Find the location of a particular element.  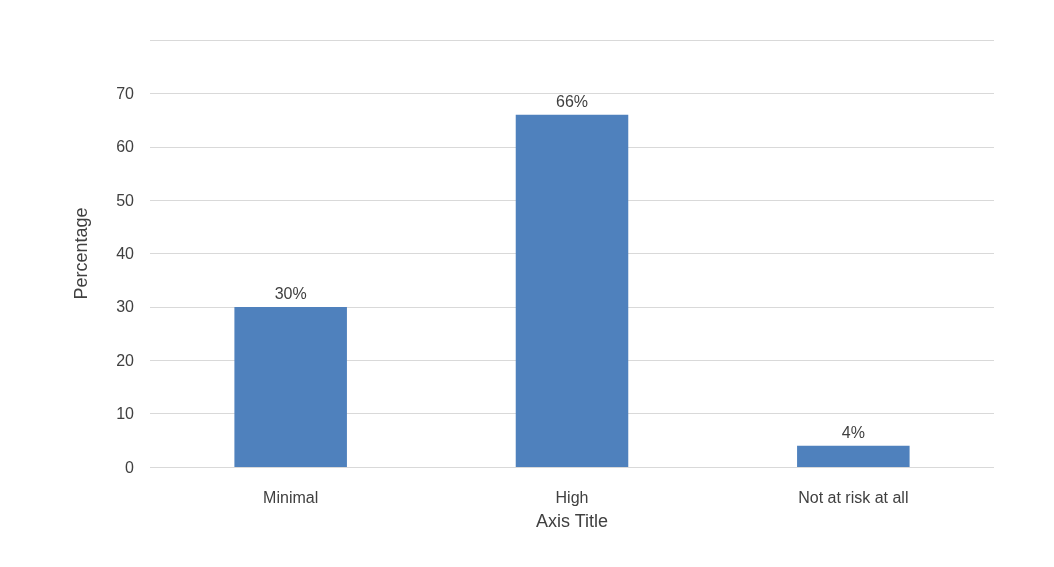

data-label: 30% is located at coordinates (290, 294).